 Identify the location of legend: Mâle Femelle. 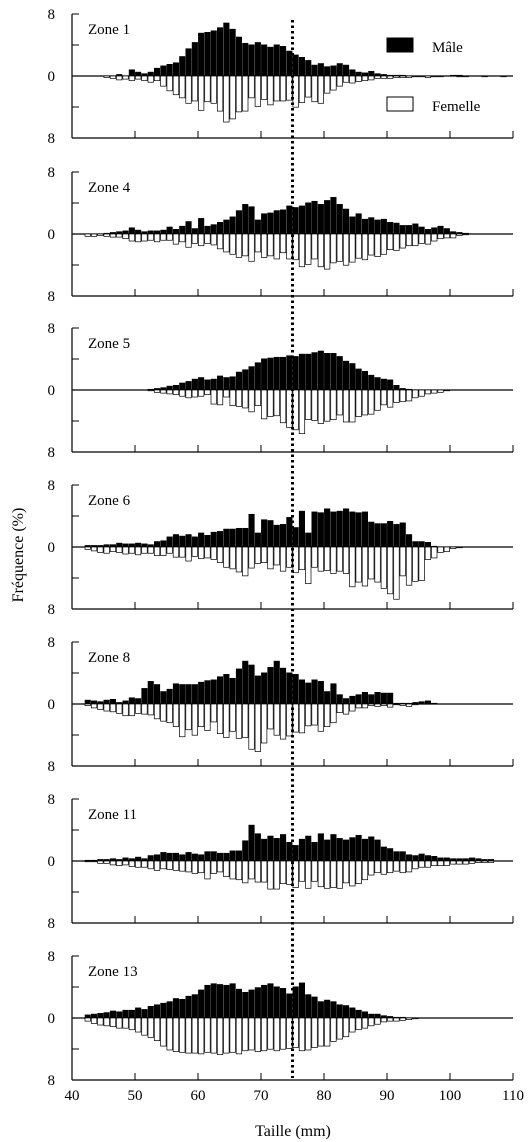
(433, 76).